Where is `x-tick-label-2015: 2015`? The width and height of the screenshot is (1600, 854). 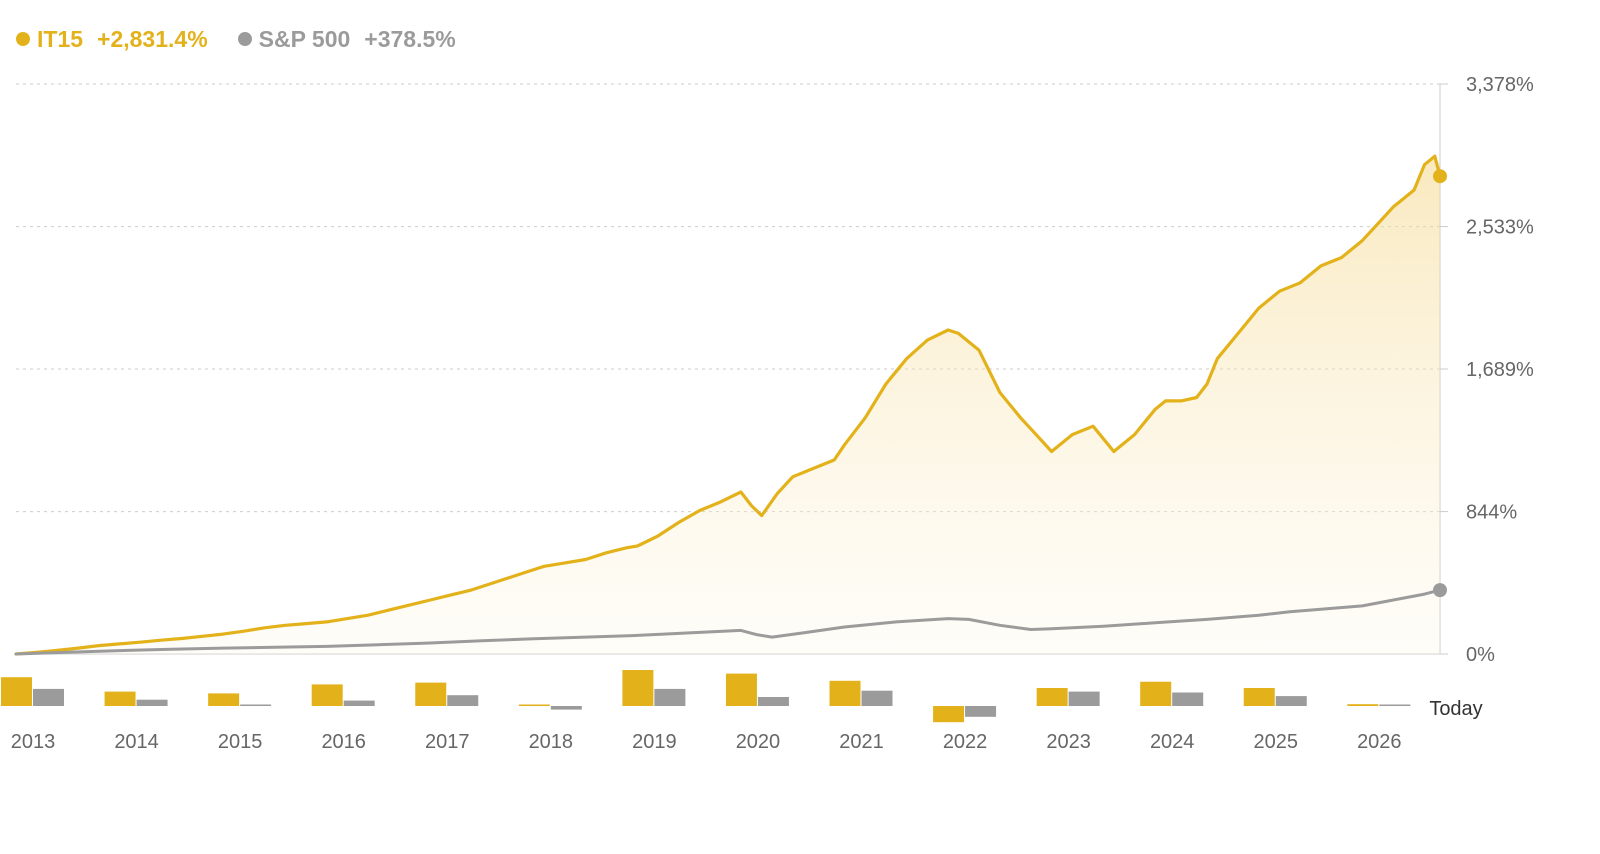 x-tick-label-2015: 2015 is located at coordinates (240, 742).